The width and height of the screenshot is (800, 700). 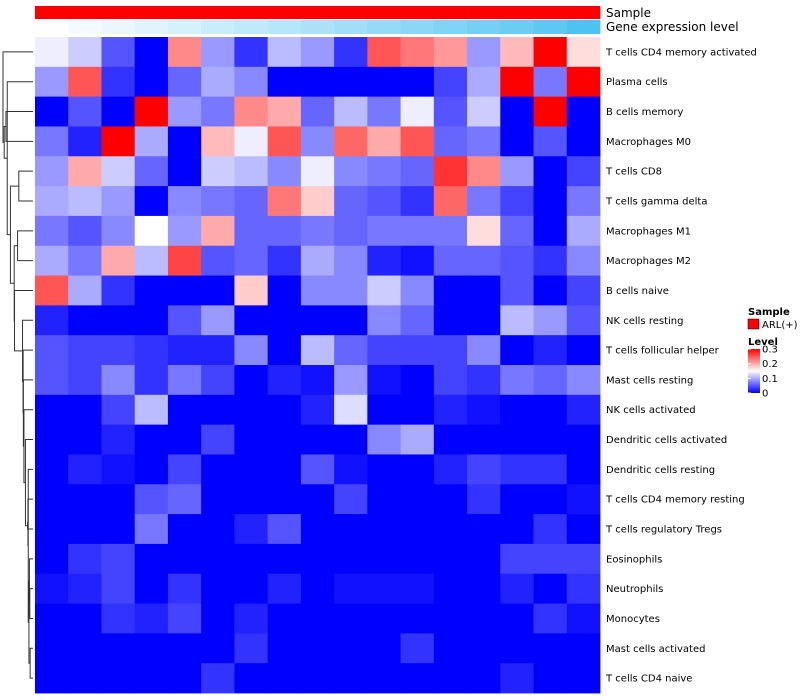 What do you see at coordinates (633, 619) in the screenshot?
I see `row-label: Monocytes` at bounding box center [633, 619].